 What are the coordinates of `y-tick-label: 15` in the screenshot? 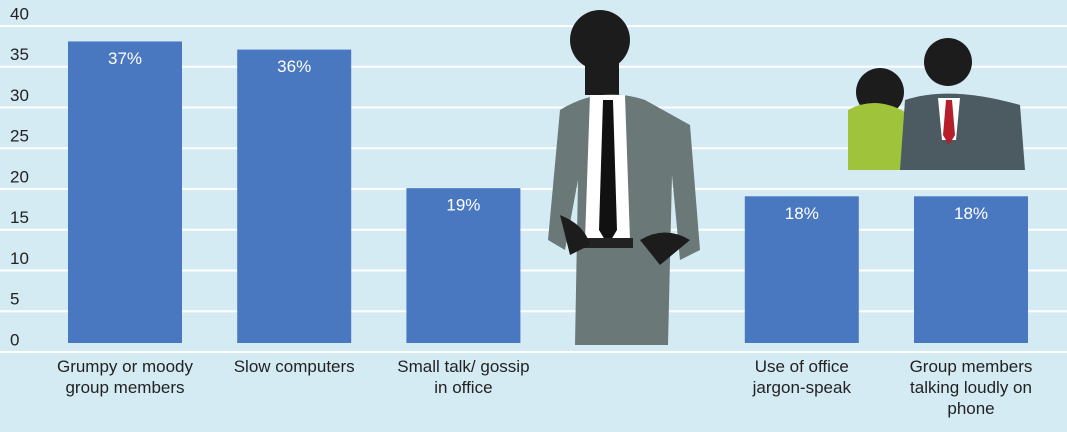 It's located at (19, 217).